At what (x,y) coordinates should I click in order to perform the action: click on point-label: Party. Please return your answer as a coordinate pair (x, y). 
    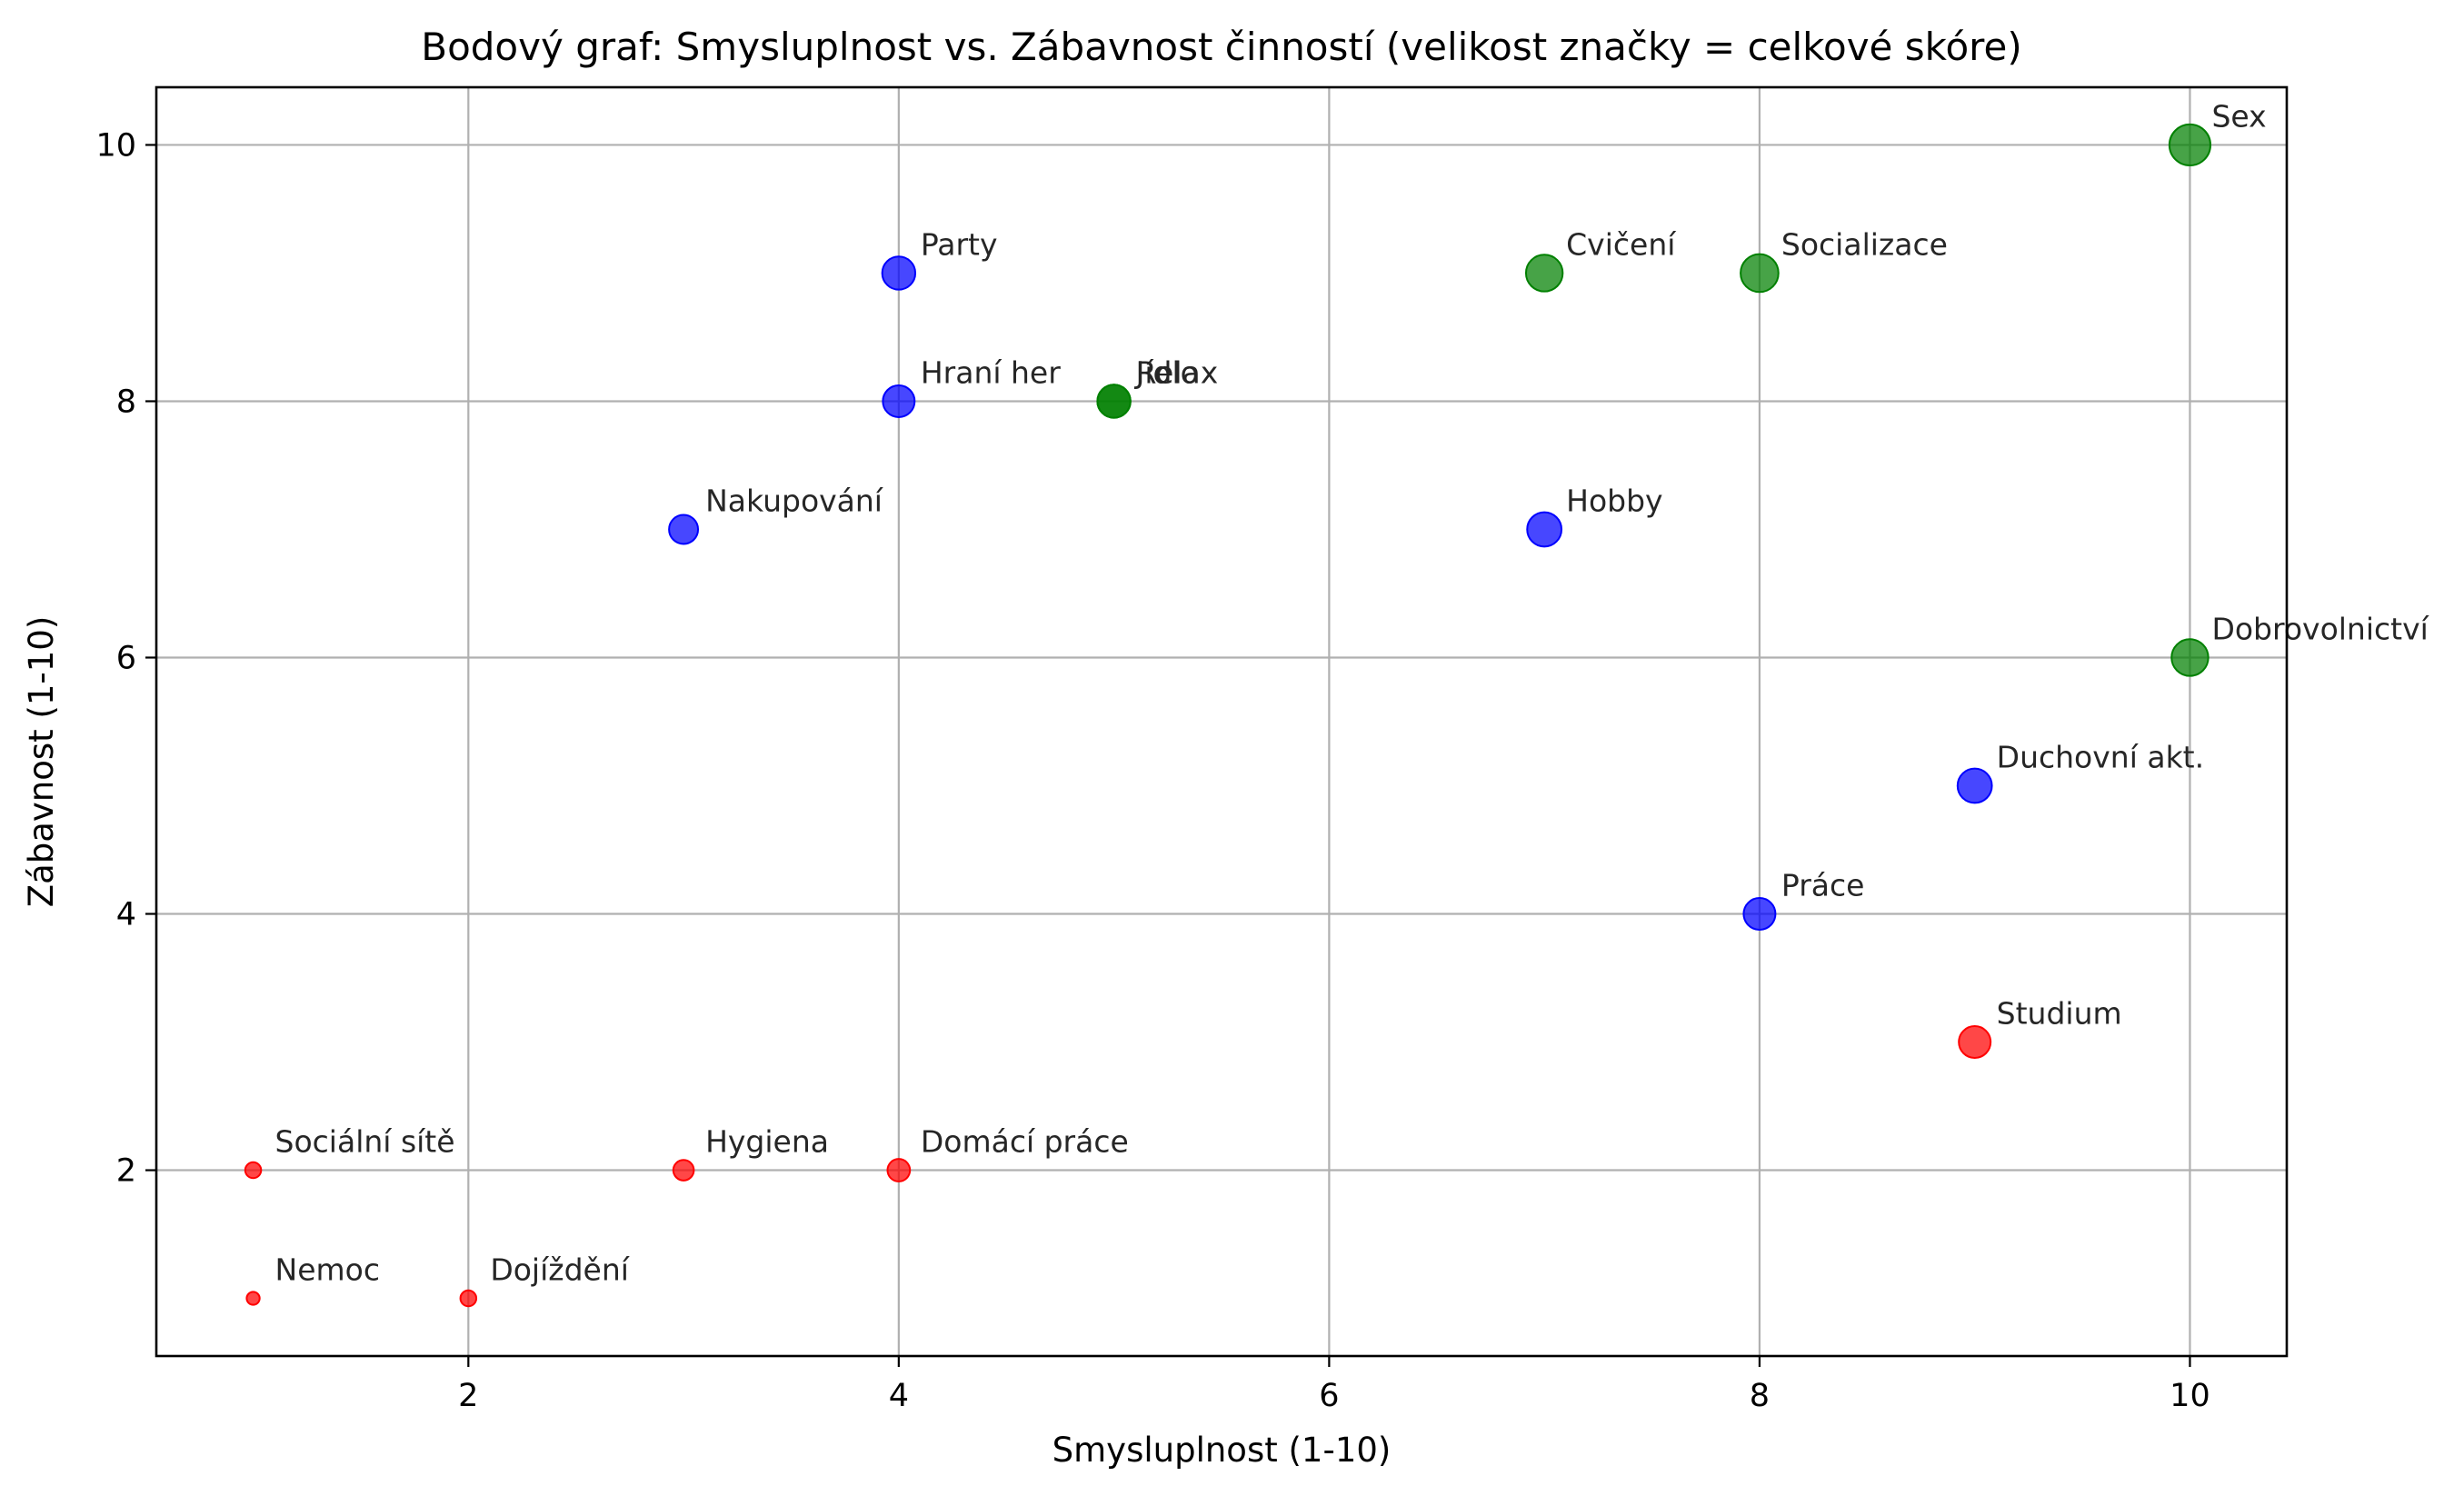
    Looking at the image, I should click on (959, 244).